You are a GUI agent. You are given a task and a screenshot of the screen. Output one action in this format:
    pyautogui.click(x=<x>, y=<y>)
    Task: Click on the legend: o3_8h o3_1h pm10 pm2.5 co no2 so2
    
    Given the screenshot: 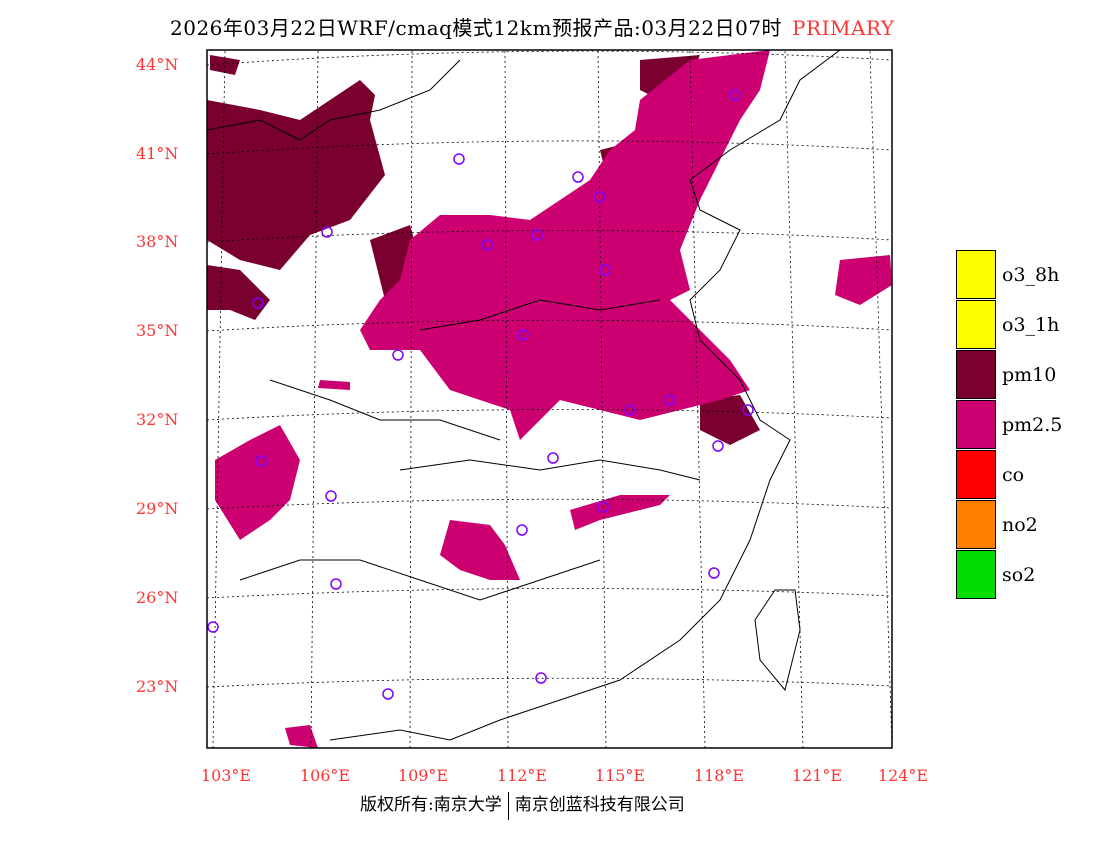 What is the action you would take?
    pyautogui.click(x=1009, y=425)
    